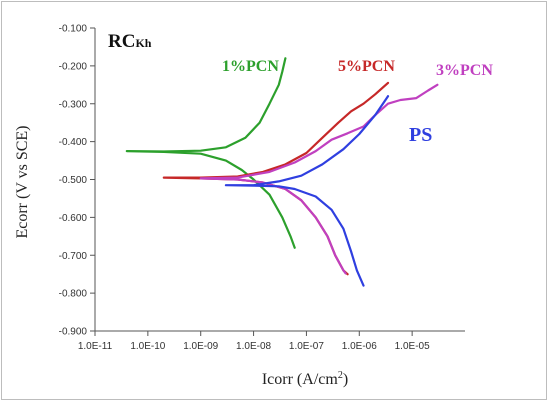  What do you see at coordinates (73, 218) in the screenshot?
I see `y-tick-label: -0.600` at bounding box center [73, 218].